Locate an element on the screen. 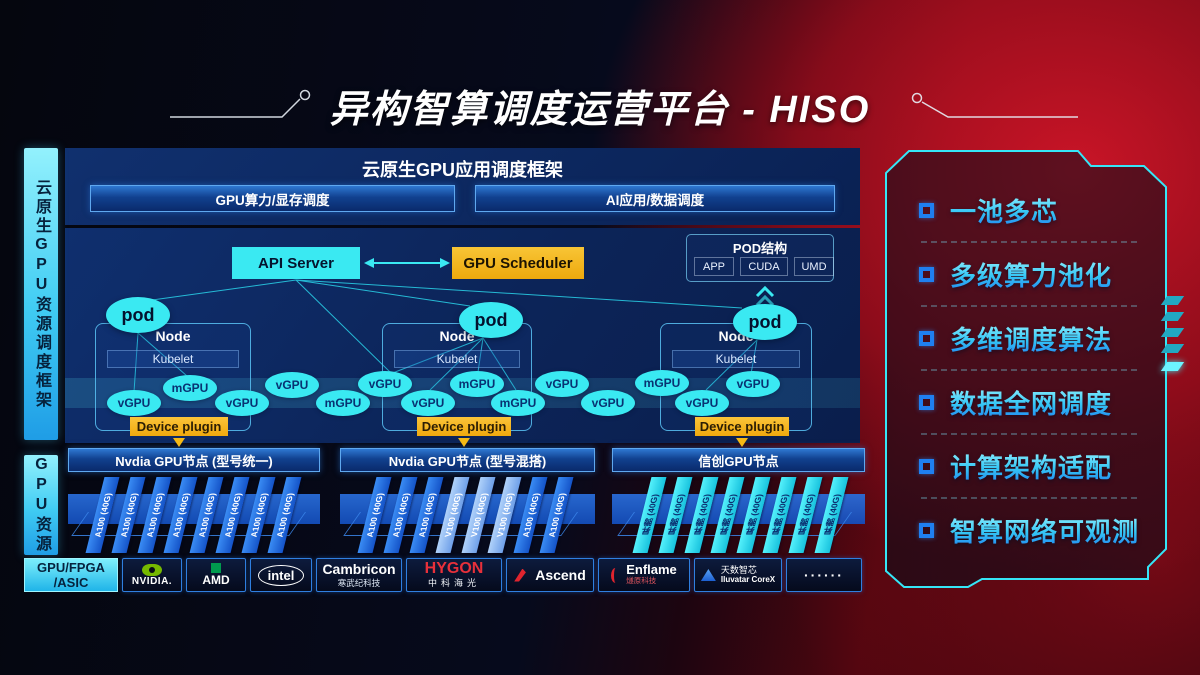 The height and width of the screenshot is (675, 1200). rail-cloud-native-gpu-framework: 云原生GPU资源调度框架 is located at coordinates (41, 294).